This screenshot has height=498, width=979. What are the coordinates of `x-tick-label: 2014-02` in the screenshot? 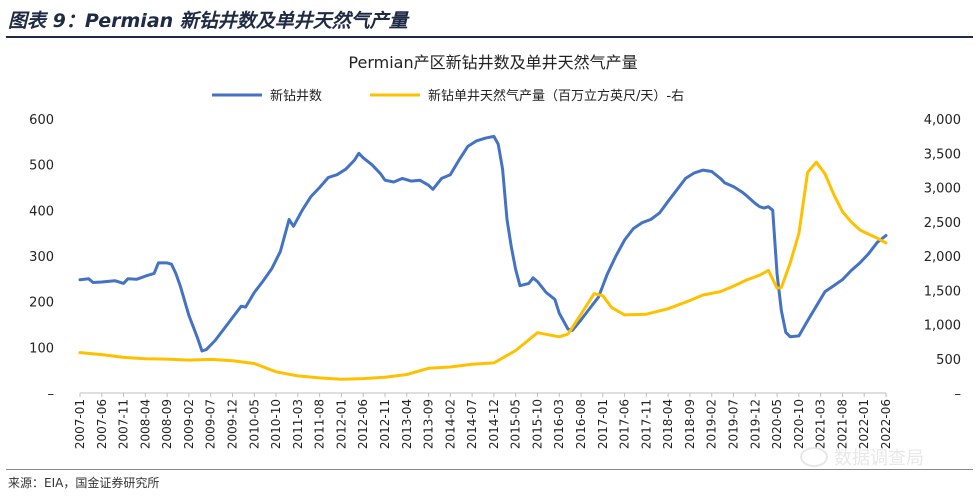 It's located at (450, 424).